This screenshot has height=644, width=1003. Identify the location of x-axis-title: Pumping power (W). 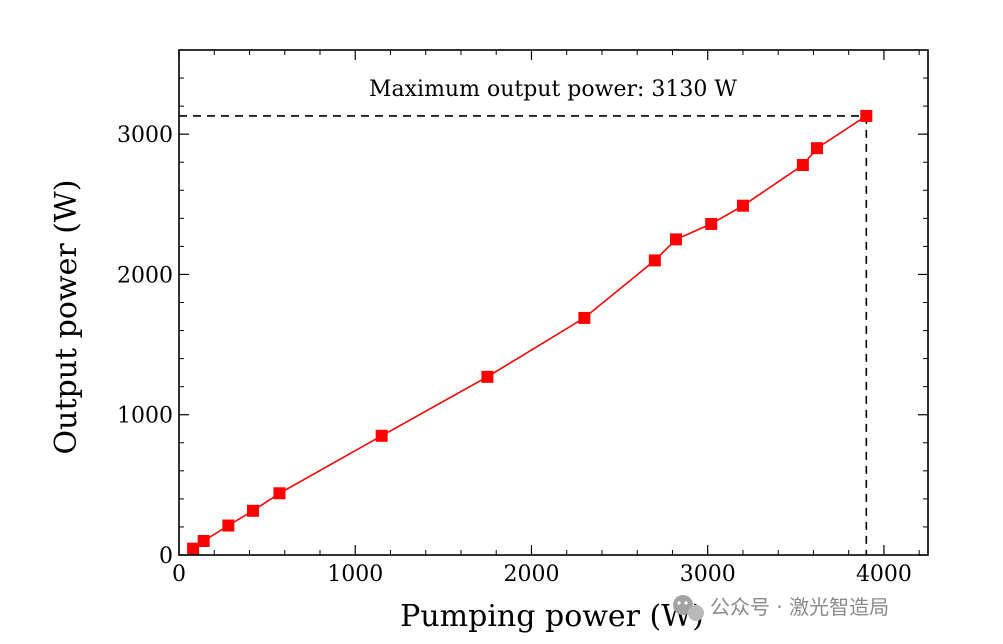
(552, 616).